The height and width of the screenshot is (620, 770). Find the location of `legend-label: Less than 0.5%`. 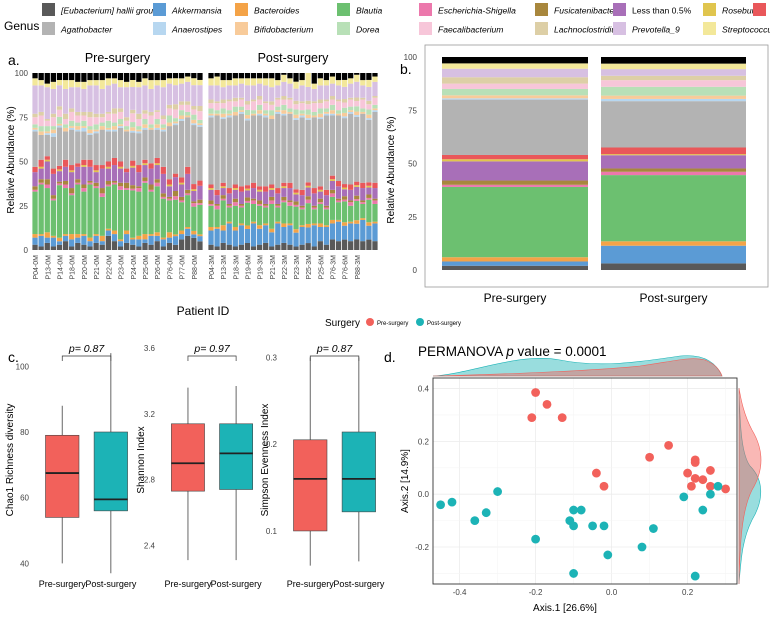

legend-label: Less than 0.5% is located at coordinates (662, 11).